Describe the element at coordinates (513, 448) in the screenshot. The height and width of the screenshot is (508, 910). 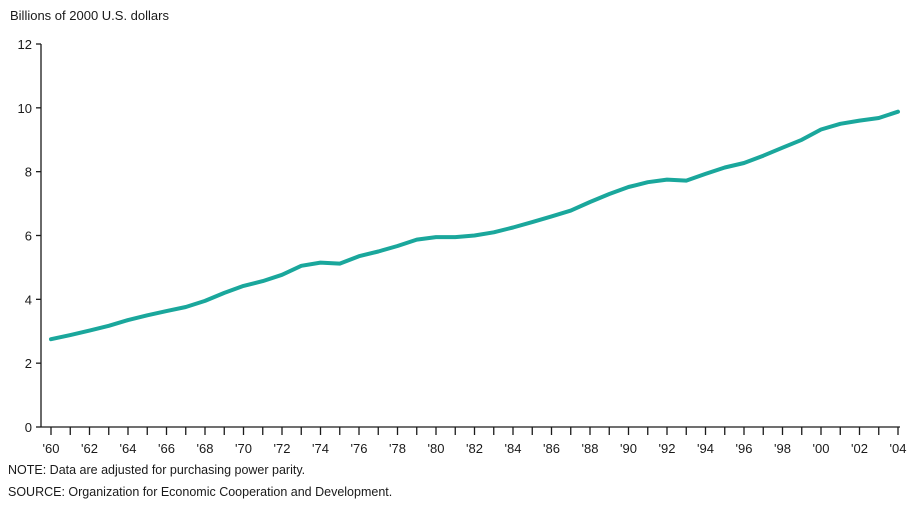
I see `x-tick-label: '84` at that location.